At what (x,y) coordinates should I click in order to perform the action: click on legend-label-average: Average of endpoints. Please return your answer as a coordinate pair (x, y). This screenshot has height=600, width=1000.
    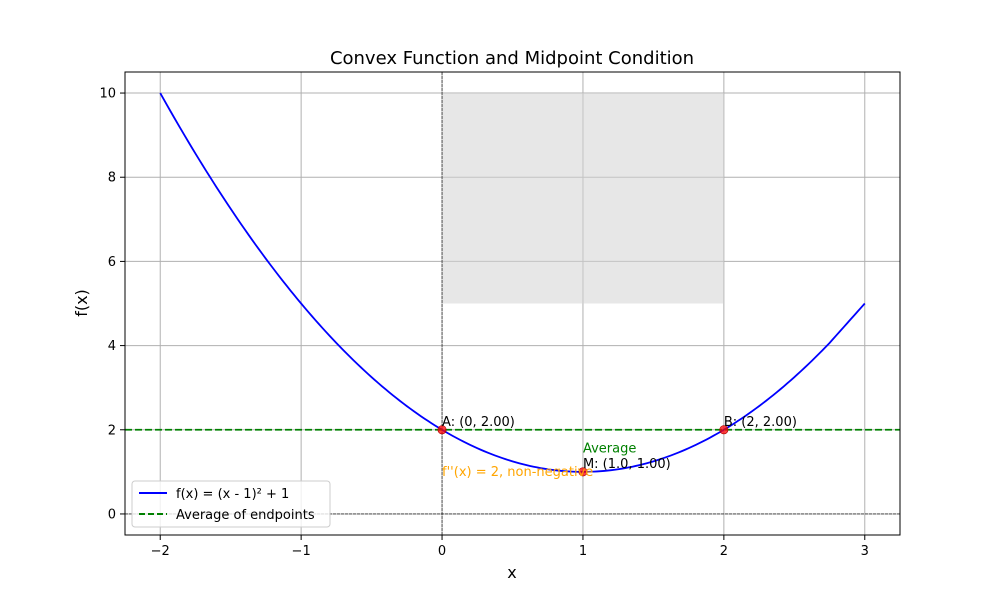
    Looking at the image, I should click on (245, 515).